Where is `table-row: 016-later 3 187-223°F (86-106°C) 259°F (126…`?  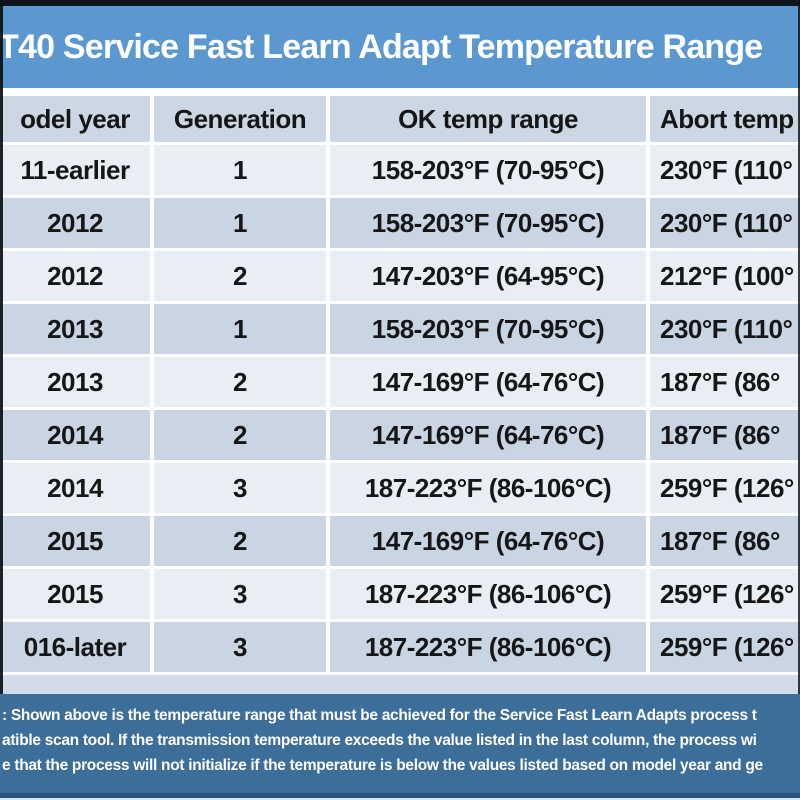 table-row: 016-later 3 187-223°F (86-106°C) 259°F (126… is located at coordinates (400, 647).